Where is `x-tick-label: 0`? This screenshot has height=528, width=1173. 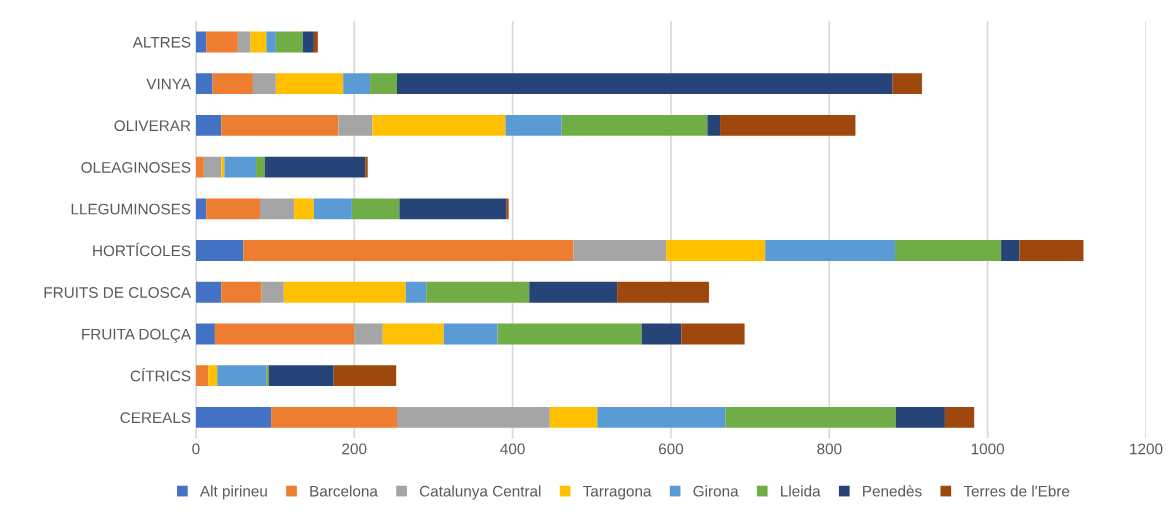
x-tick-label: 0 is located at coordinates (196, 449).